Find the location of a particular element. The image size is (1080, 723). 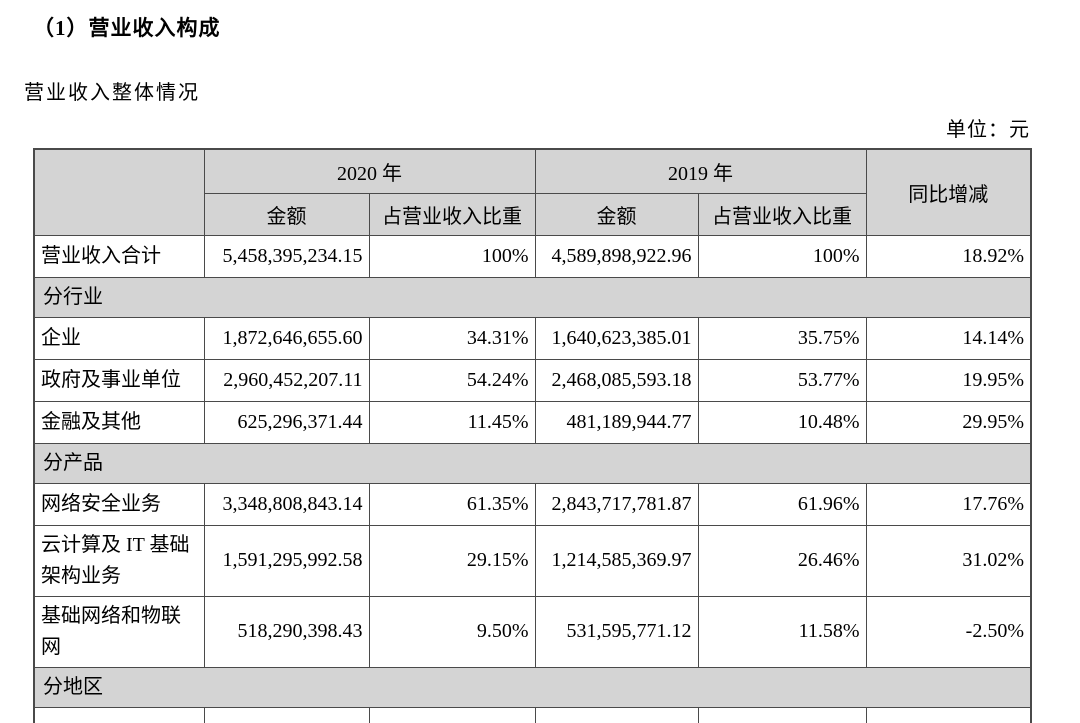

header-row-subcolumns: 金额 占营业收入比重 金额 占营业收入比重 is located at coordinates (532, 214).